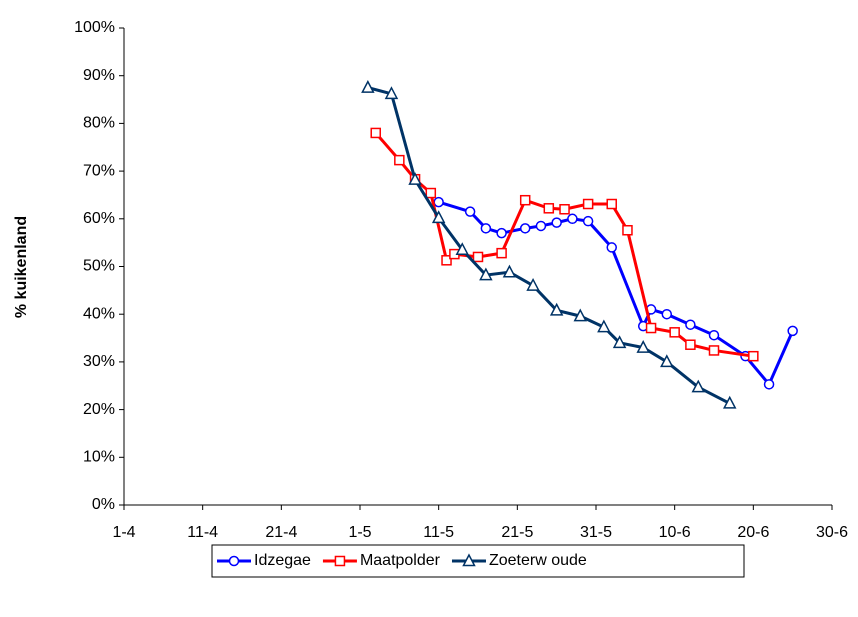 The height and width of the screenshot is (617, 858). I want to click on x-tick-label: 21-5, so click(517, 532).